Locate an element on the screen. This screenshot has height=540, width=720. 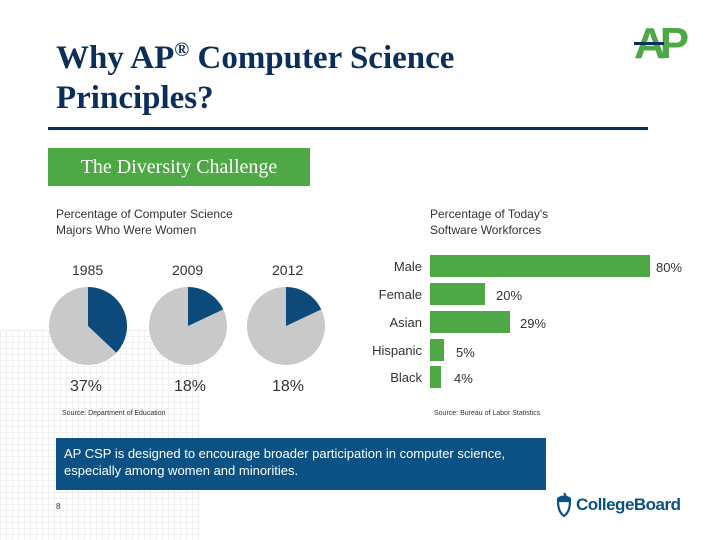
pie-year-2012: 2012 is located at coordinates (288, 270).